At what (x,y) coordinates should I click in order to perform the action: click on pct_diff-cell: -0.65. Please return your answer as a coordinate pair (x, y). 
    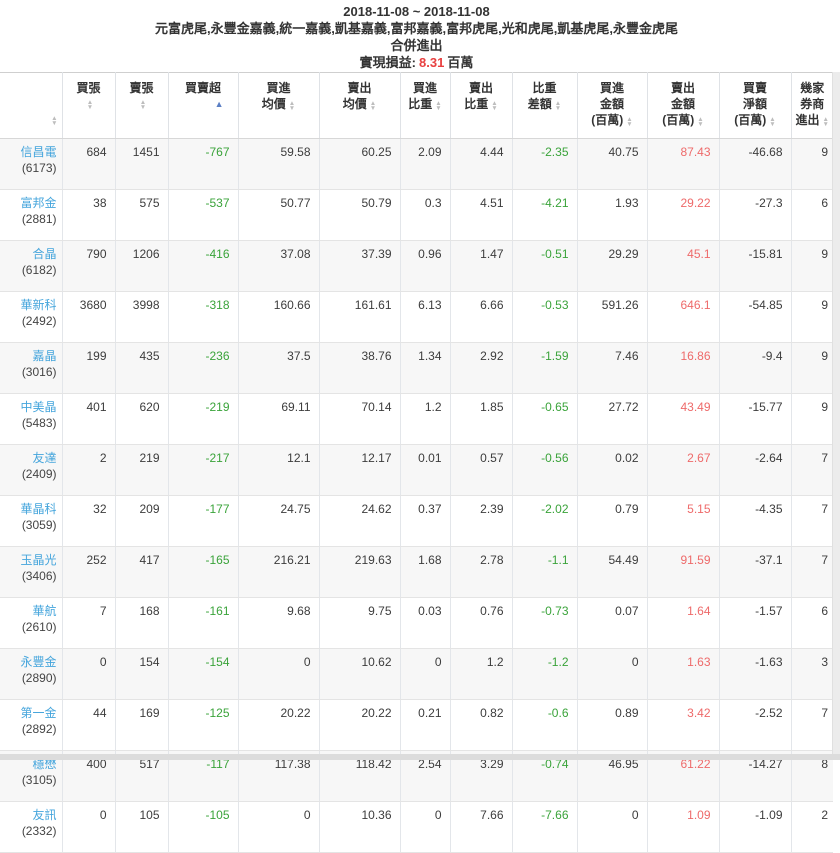
    Looking at the image, I should click on (544, 419).